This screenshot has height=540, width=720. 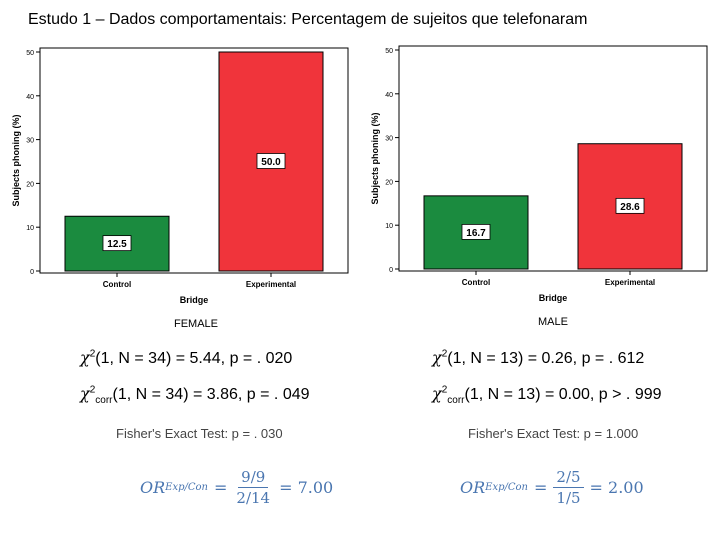 I want to click on or-denominator: 1/5, so click(x=568, y=498).